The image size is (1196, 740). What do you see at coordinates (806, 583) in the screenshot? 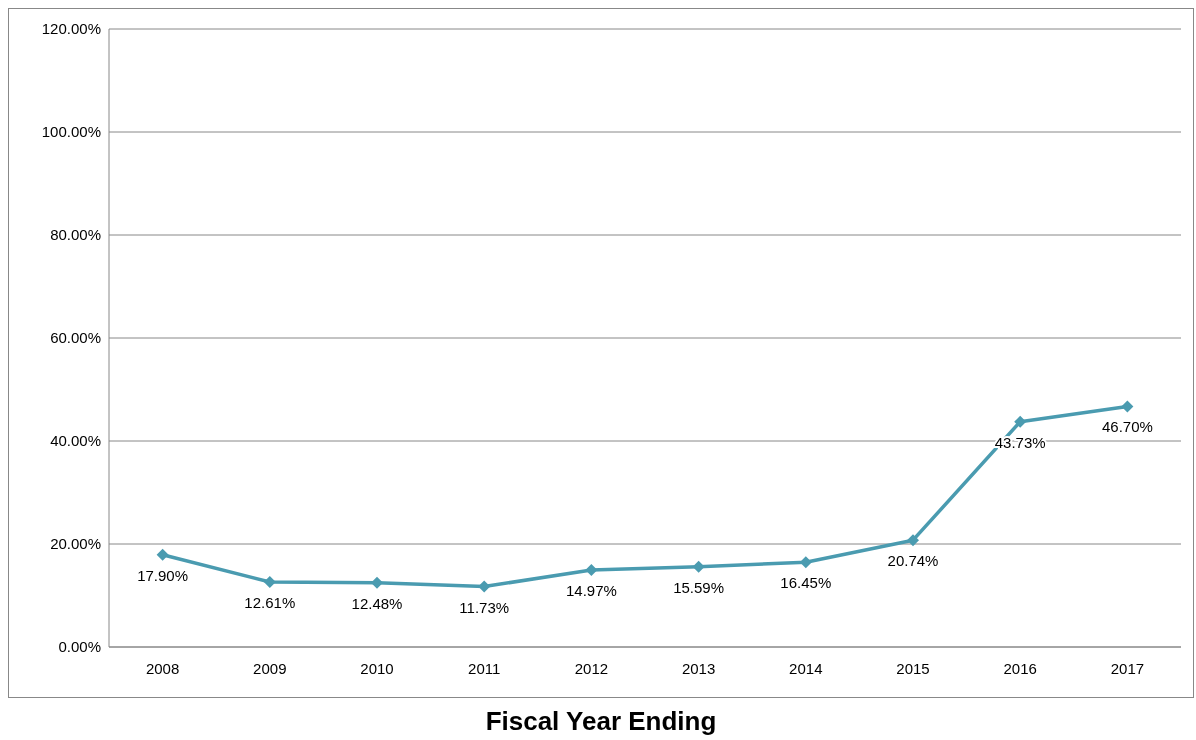
I see `data-label: 16.45%` at bounding box center [806, 583].